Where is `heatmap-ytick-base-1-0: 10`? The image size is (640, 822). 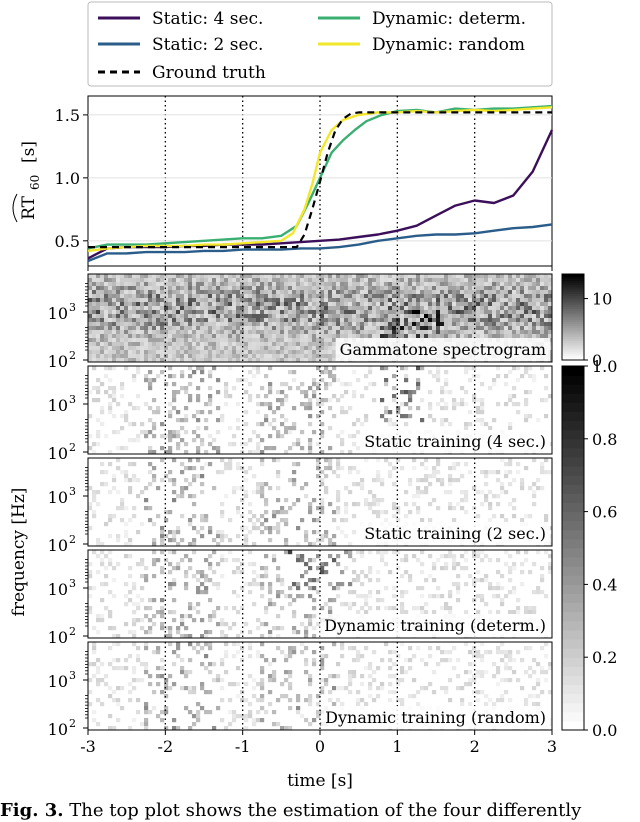
heatmap-ytick-base-1-0: 10 is located at coordinates (58, 453).